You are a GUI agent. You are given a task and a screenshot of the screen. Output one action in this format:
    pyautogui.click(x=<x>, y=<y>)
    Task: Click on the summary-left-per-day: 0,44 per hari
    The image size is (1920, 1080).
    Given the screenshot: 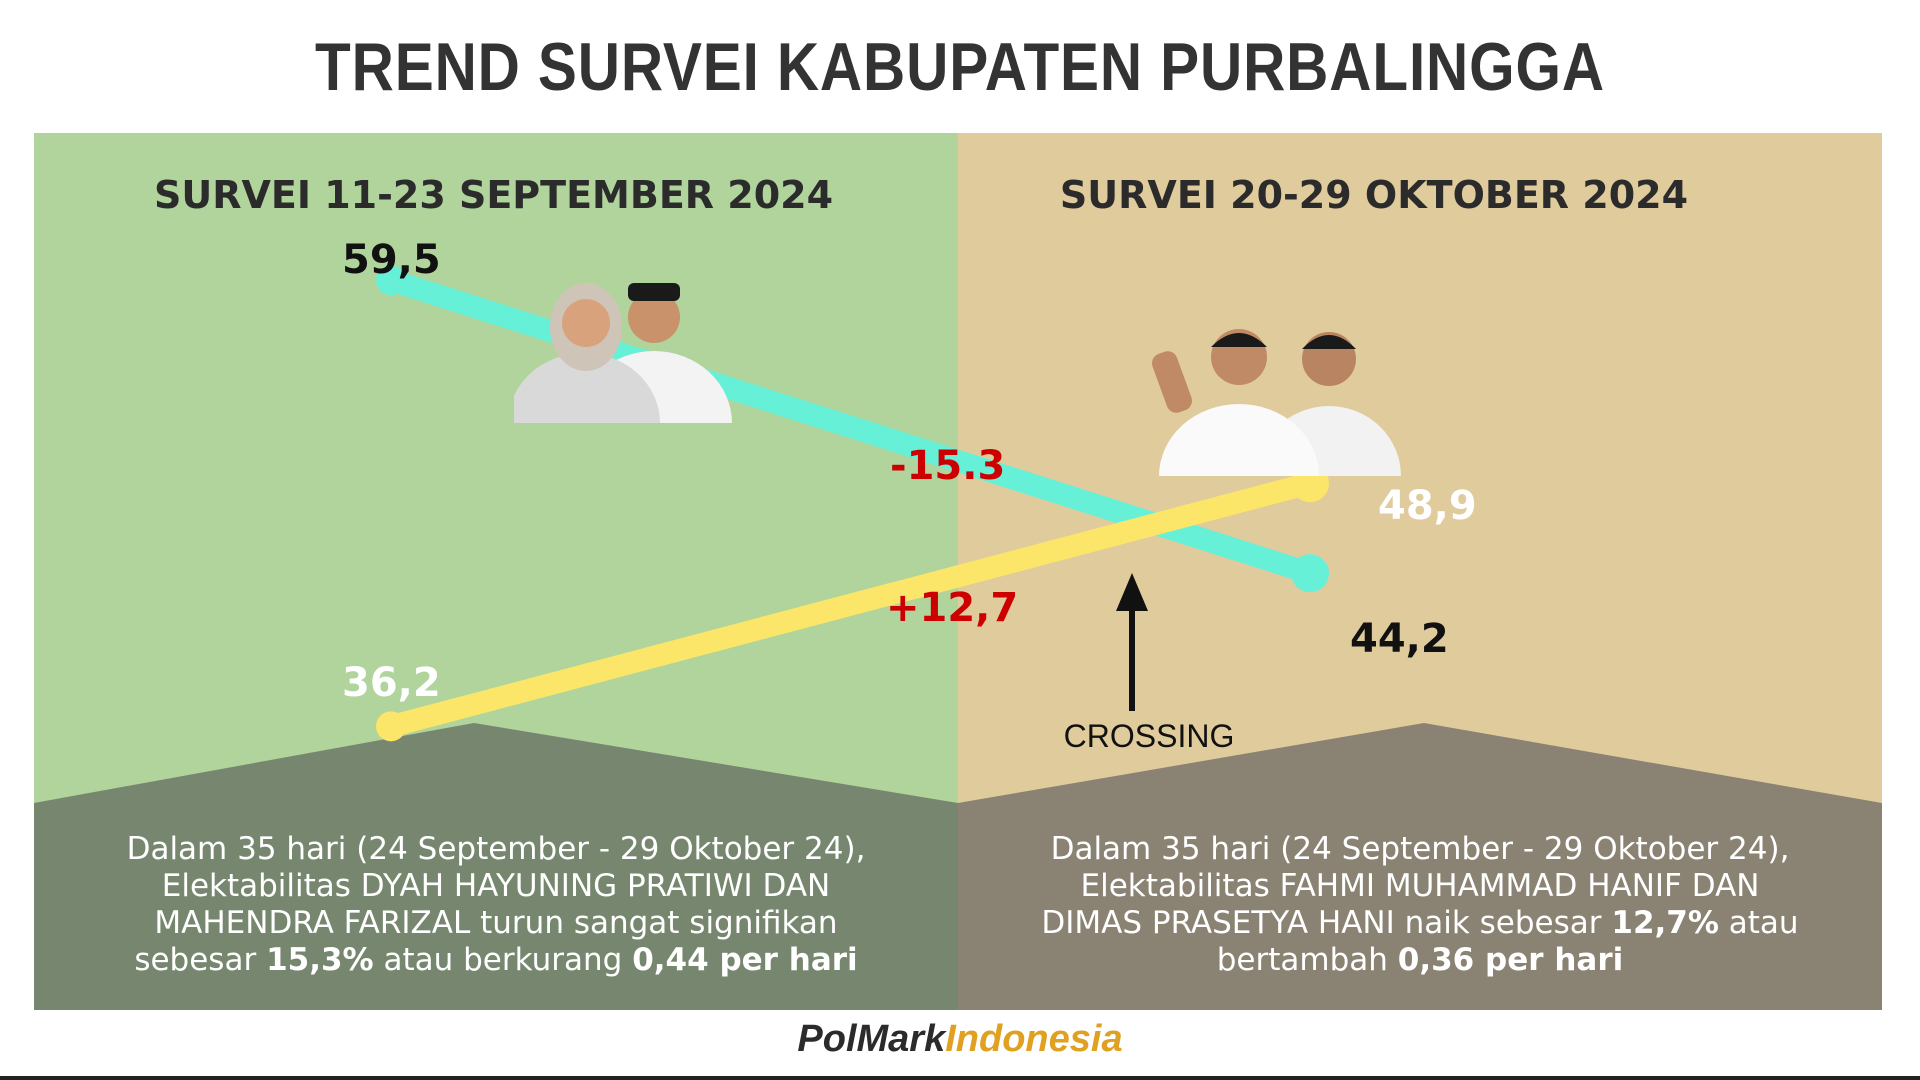 What is the action you would take?
    pyautogui.click(x=745, y=960)
    